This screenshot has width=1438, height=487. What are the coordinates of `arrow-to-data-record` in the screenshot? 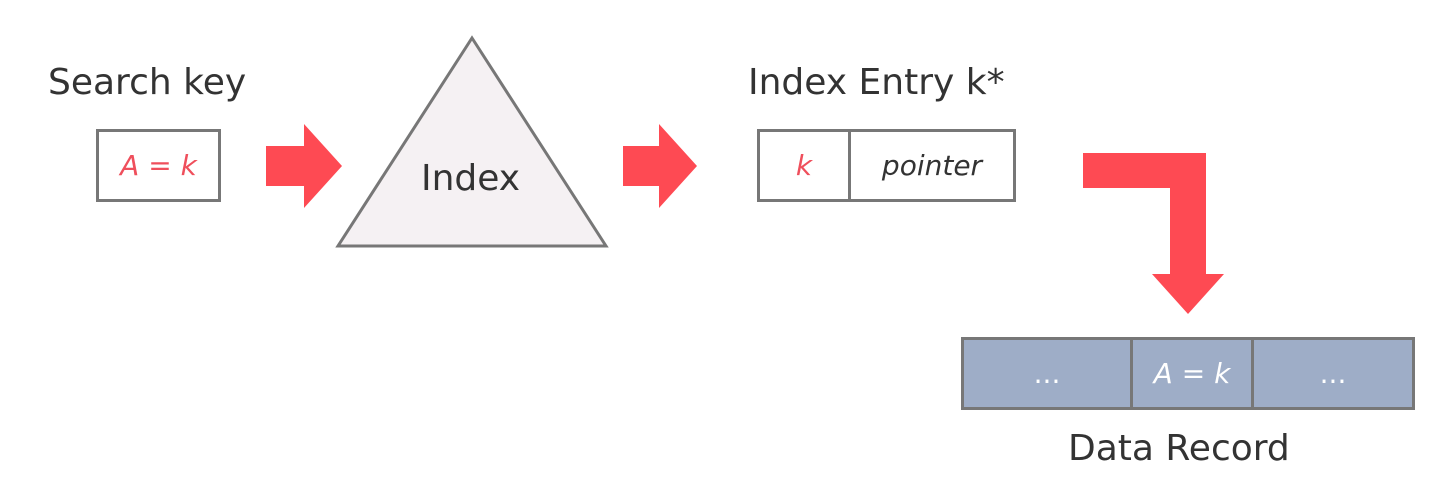 It's located at (1153, 233).